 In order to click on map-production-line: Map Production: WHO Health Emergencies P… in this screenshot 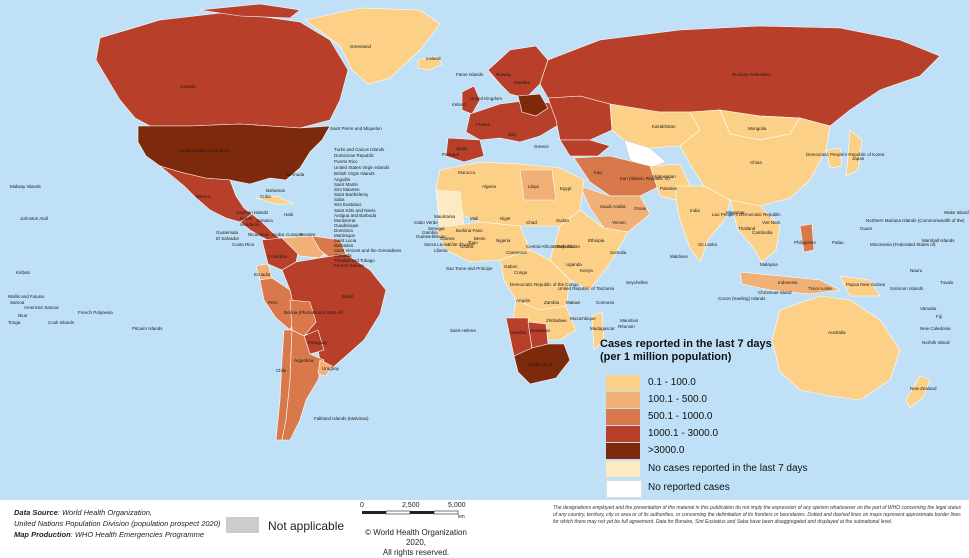, I will do `click(109, 534)`.